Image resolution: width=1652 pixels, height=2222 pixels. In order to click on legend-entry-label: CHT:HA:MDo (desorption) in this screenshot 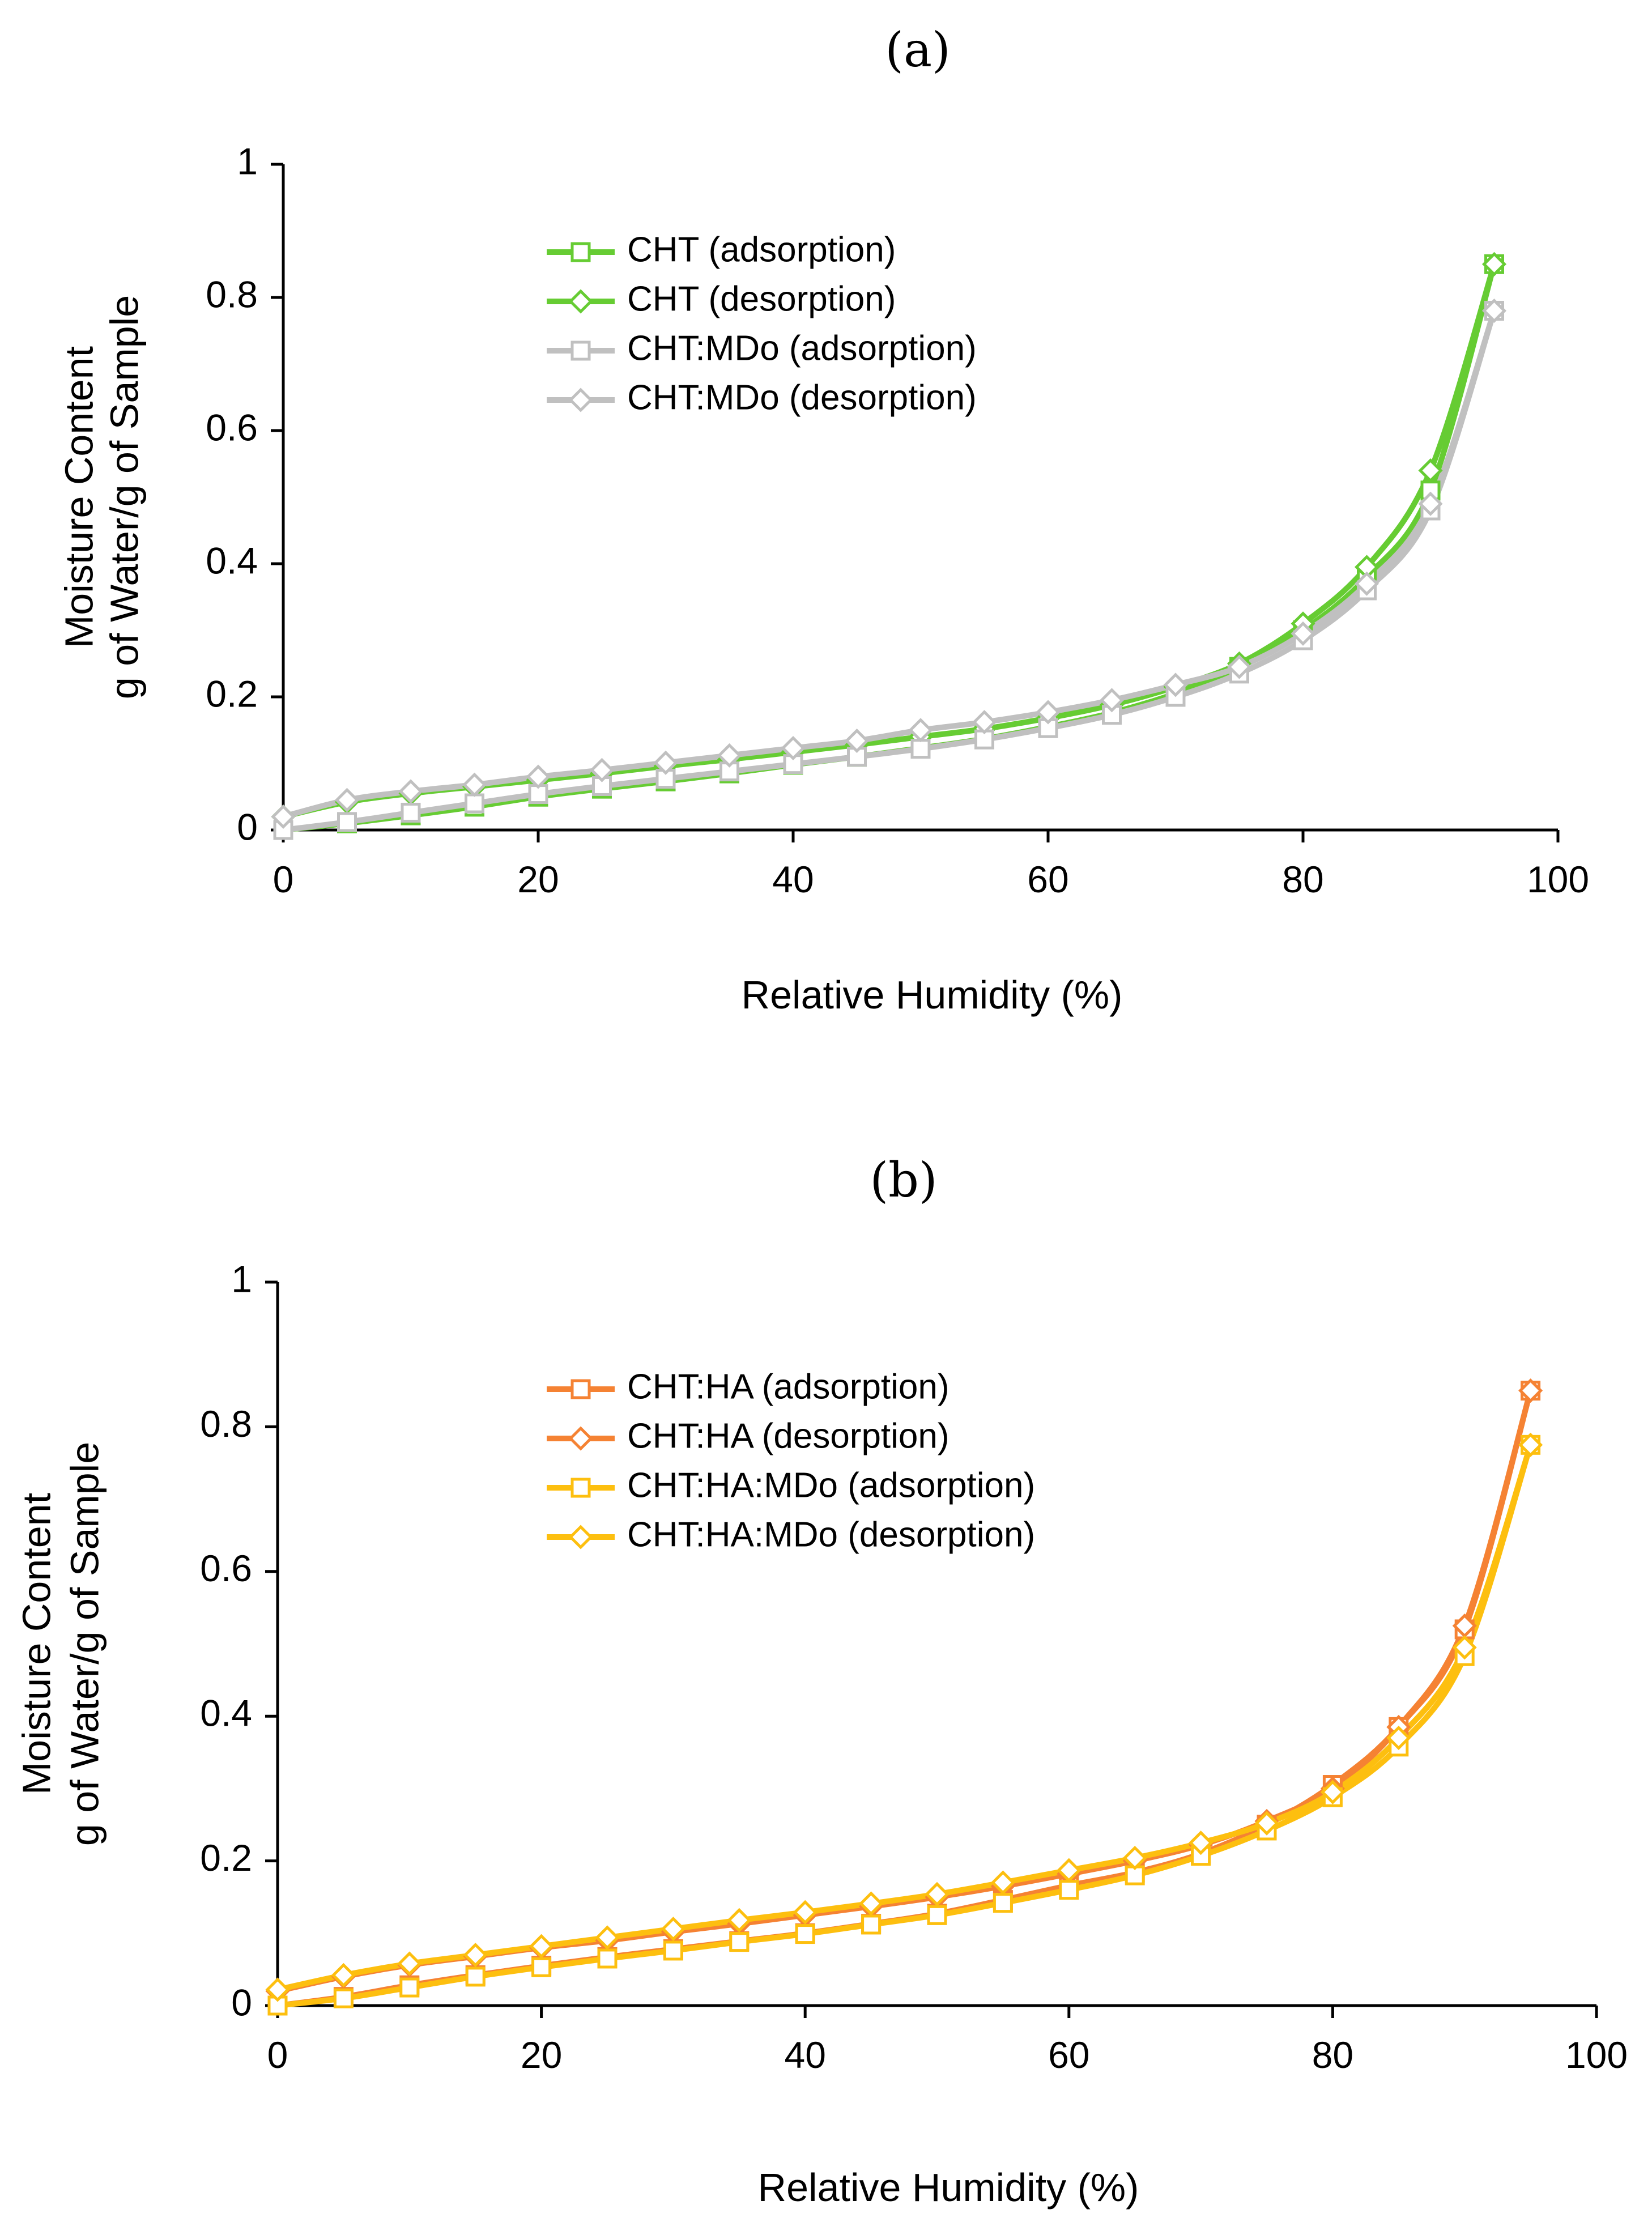, I will do `click(831, 1534)`.